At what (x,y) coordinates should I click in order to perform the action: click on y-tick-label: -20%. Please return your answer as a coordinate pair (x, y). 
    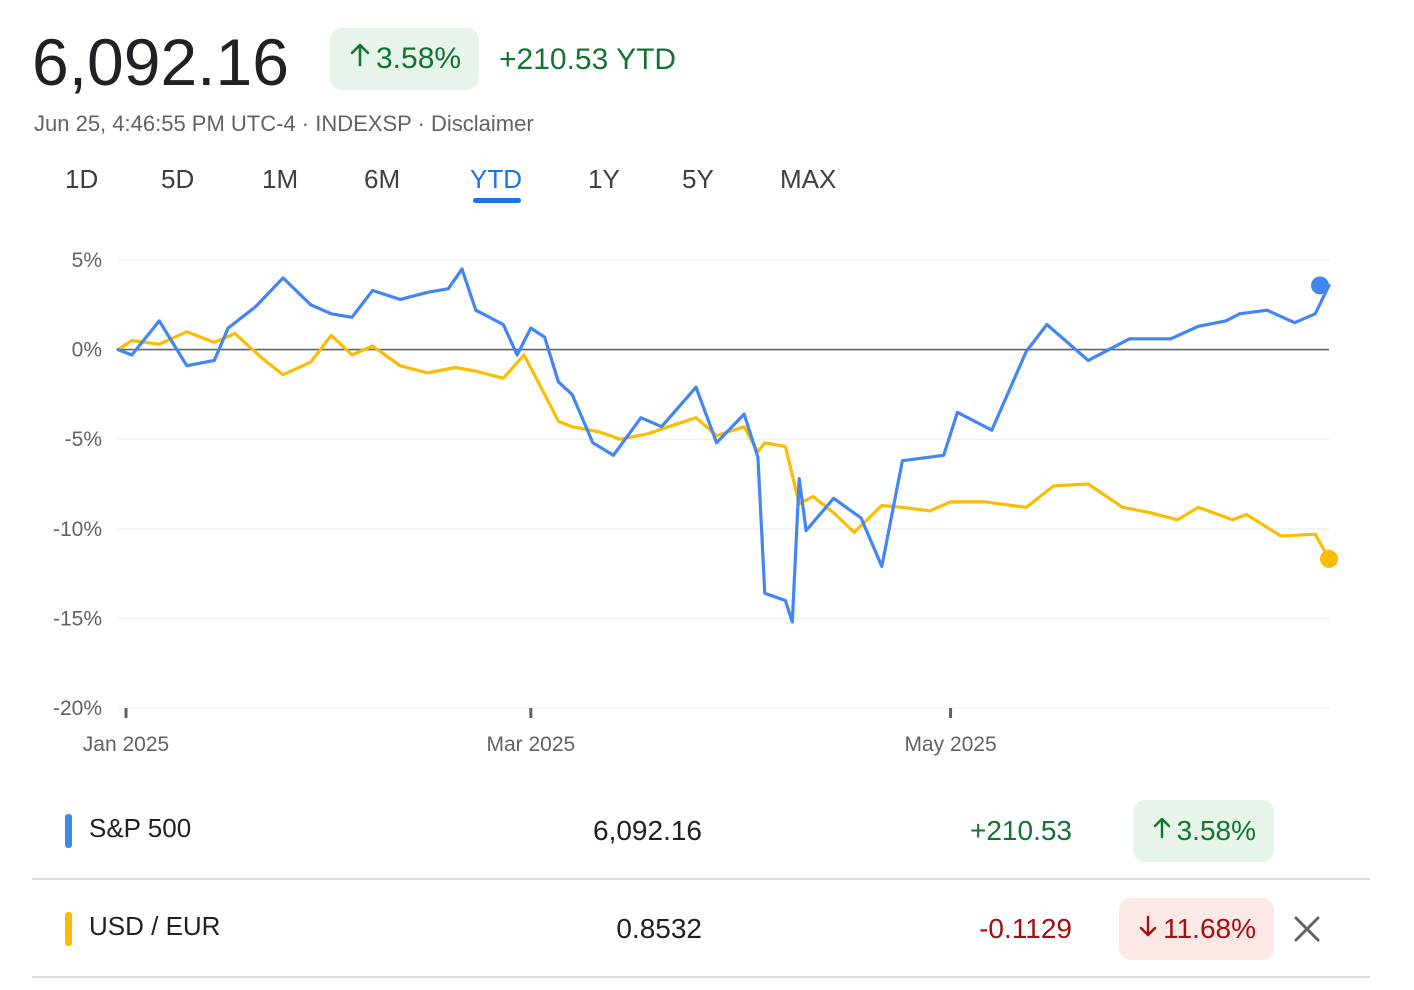
    Looking at the image, I should click on (77, 708).